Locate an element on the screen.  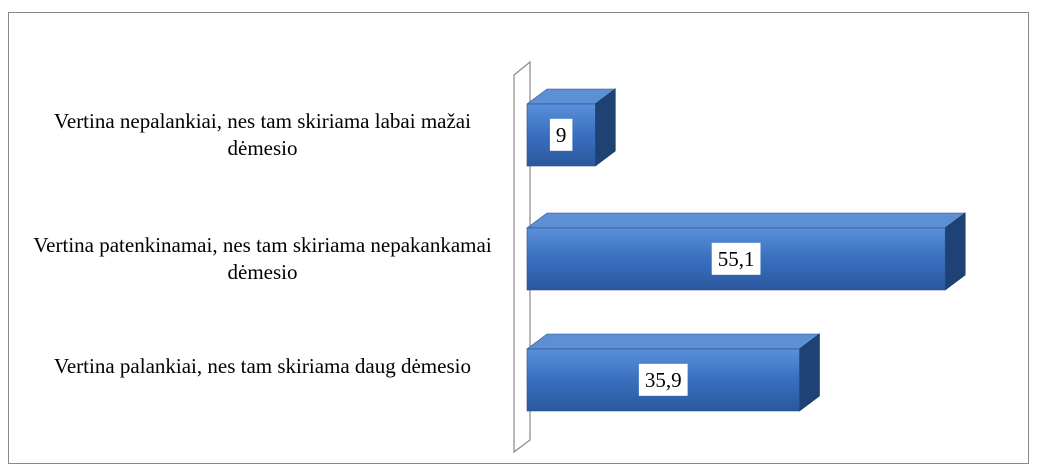
data-label: 35,9 is located at coordinates (663, 380).